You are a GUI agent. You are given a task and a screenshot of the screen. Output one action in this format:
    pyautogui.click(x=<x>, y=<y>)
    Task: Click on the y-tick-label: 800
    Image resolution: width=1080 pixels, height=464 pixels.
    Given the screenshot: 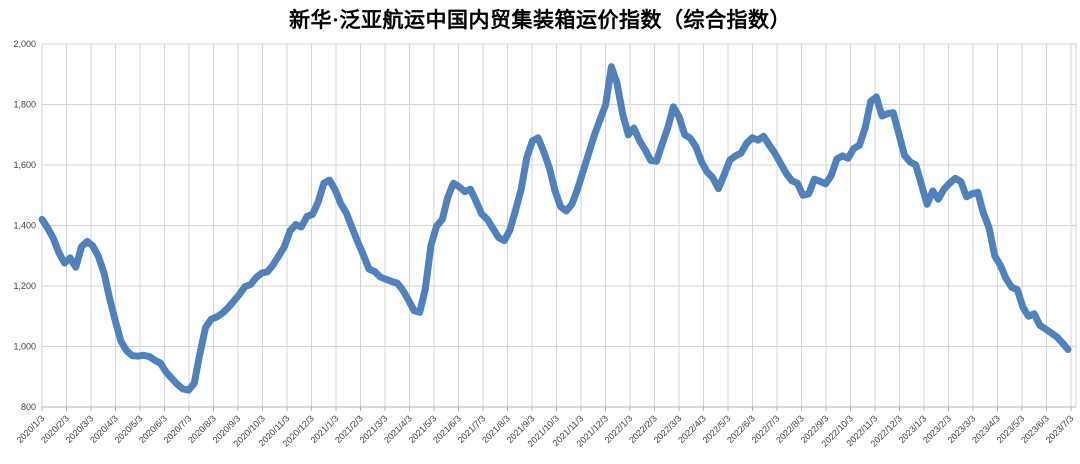 What is the action you would take?
    pyautogui.click(x=28, y=407)
    